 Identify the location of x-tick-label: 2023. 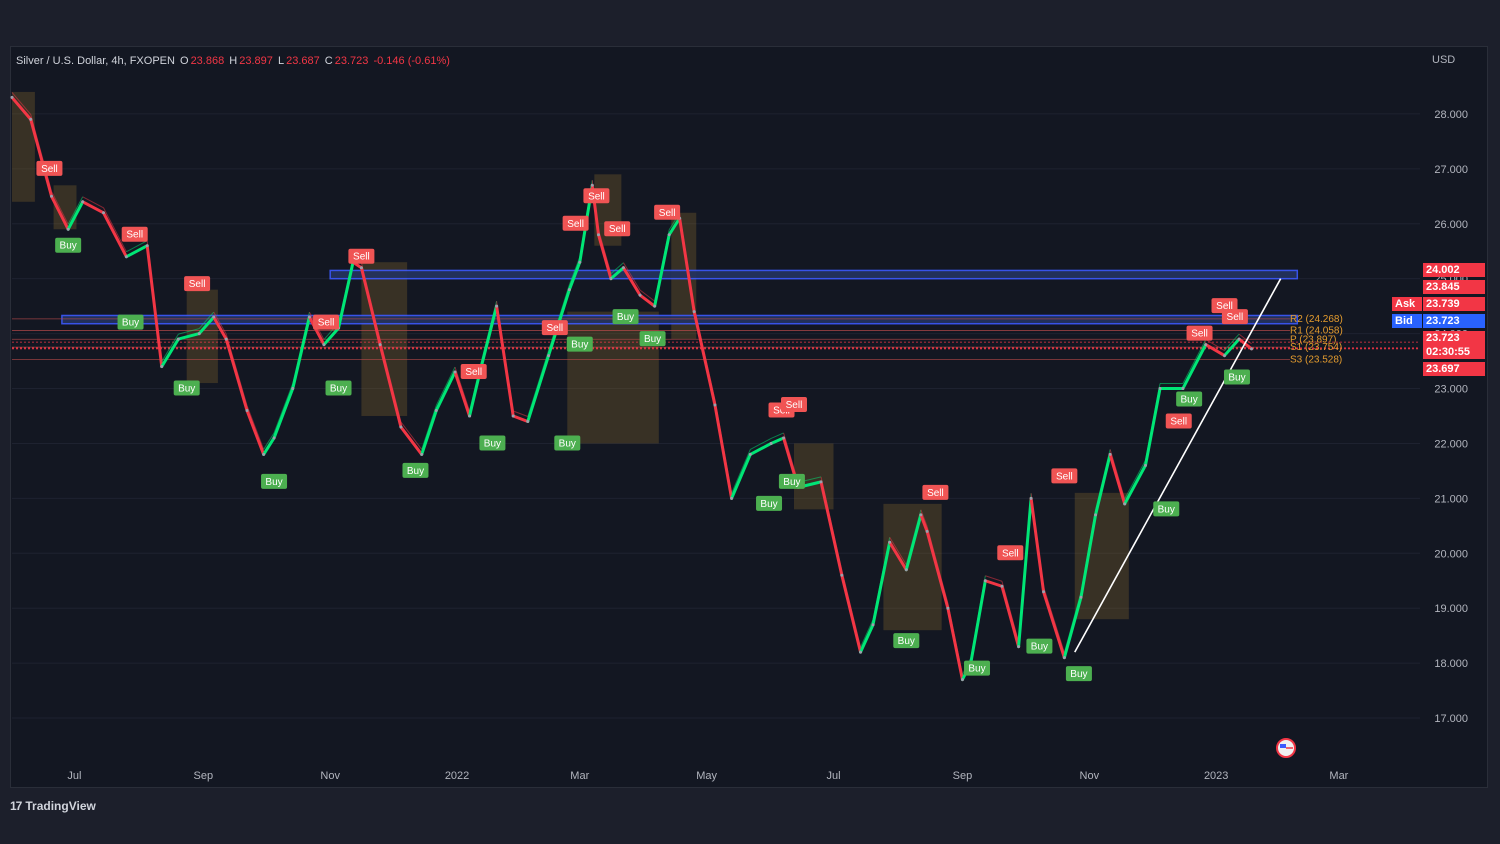
(1216, 776).